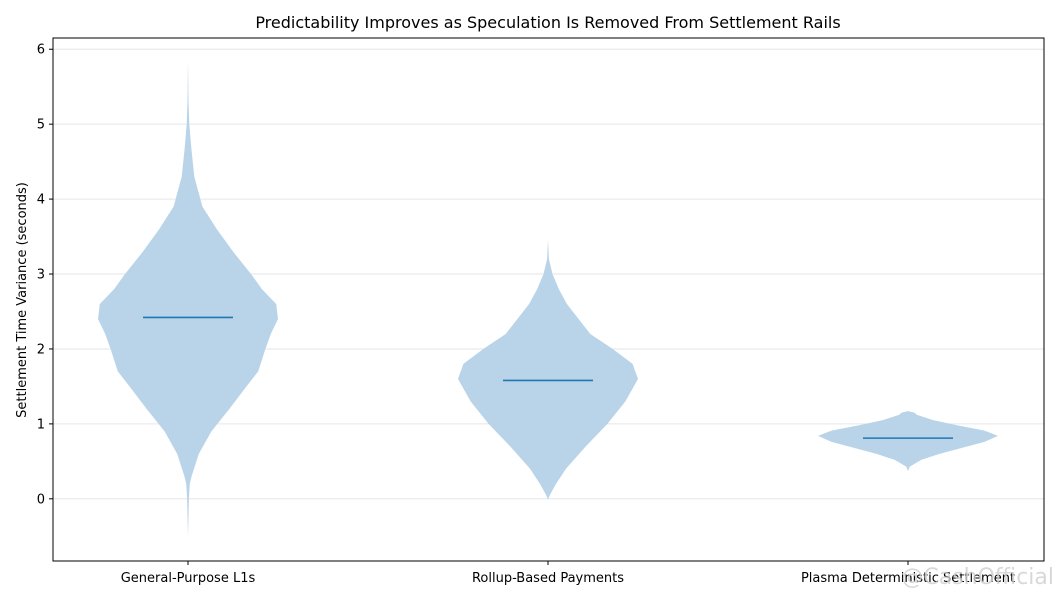  What do you see at coordinates (908, 578) in the screenshot?
I see `x-tick-label: Plasma Deterministic Settlement` at bounding box center [908, 578].